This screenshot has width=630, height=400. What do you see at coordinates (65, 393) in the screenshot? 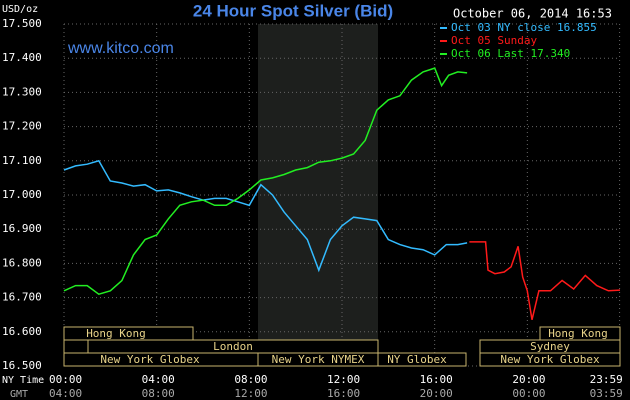
I see `x2-tick-label: 04:00` at bounding box center [65, 393].